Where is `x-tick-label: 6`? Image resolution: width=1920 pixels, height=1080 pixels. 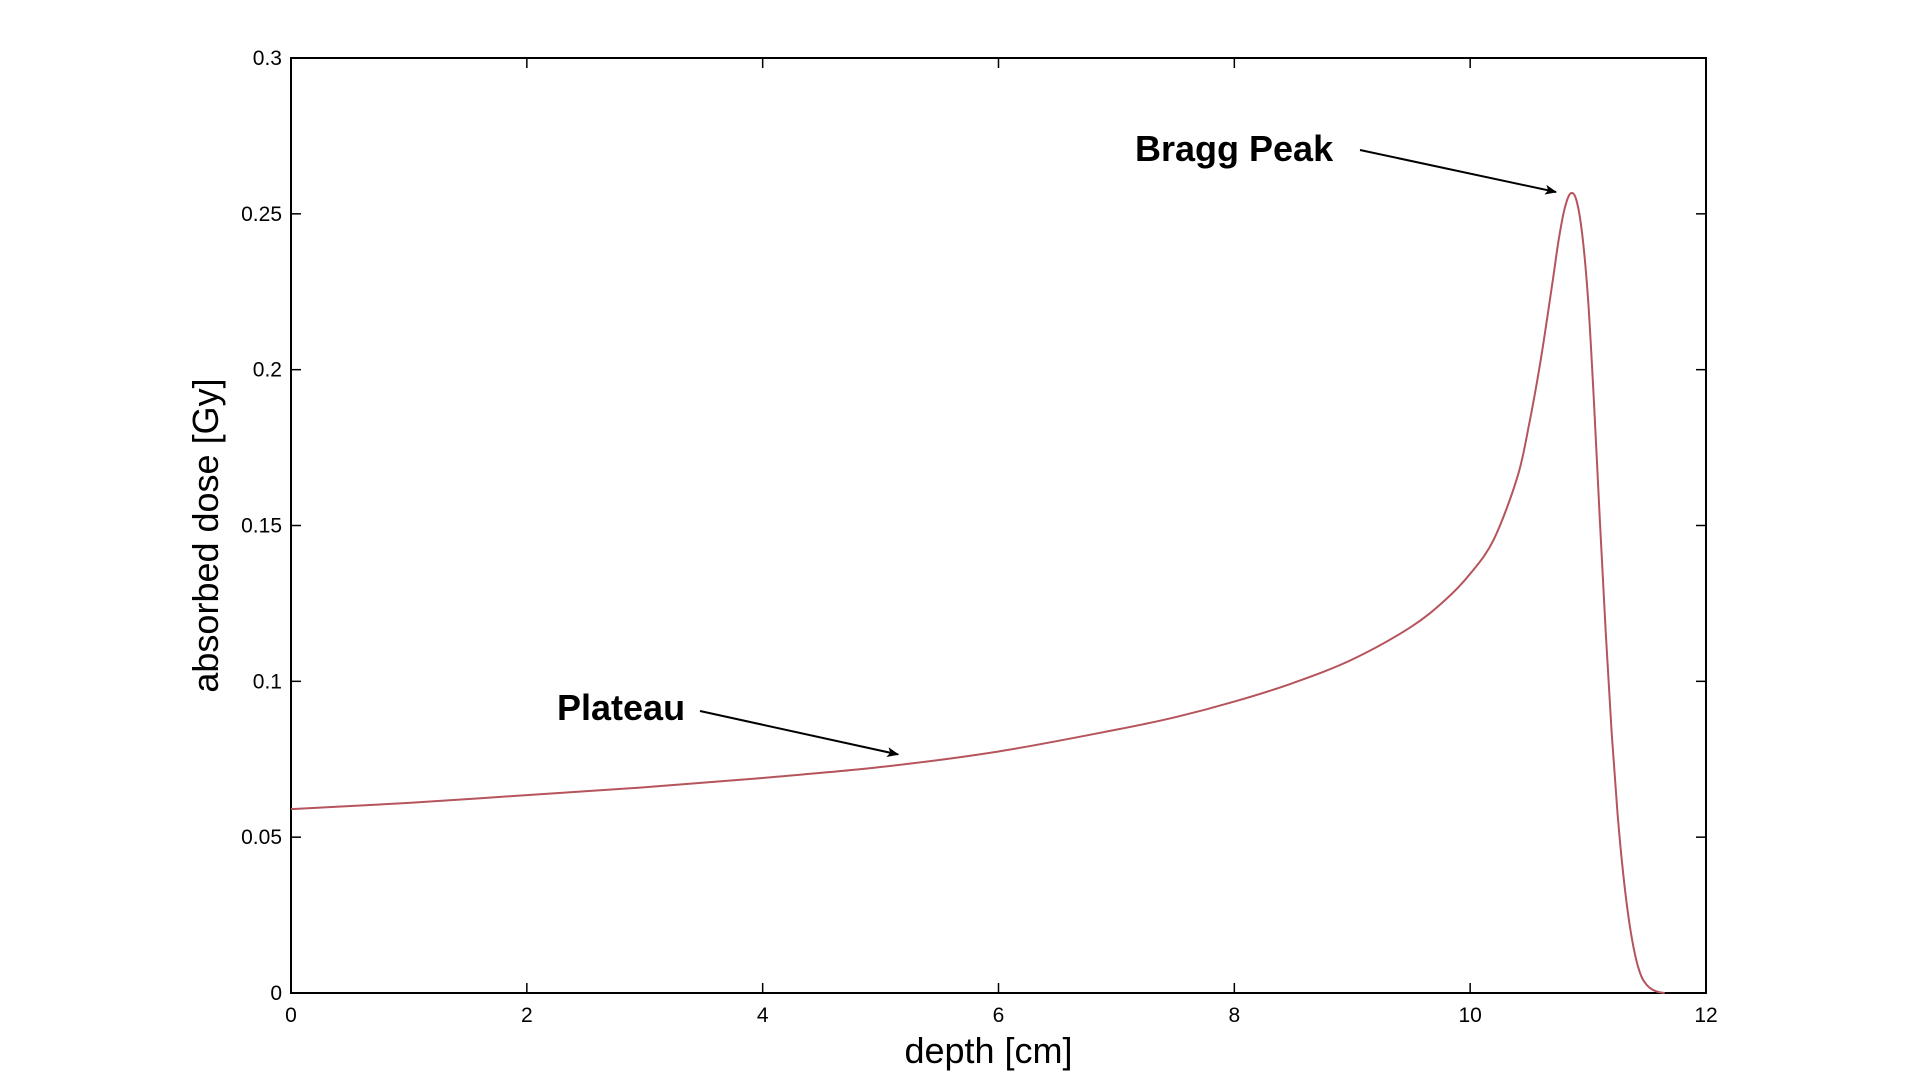 x-tick-label: 6 is located at coordinates (999, 1015).